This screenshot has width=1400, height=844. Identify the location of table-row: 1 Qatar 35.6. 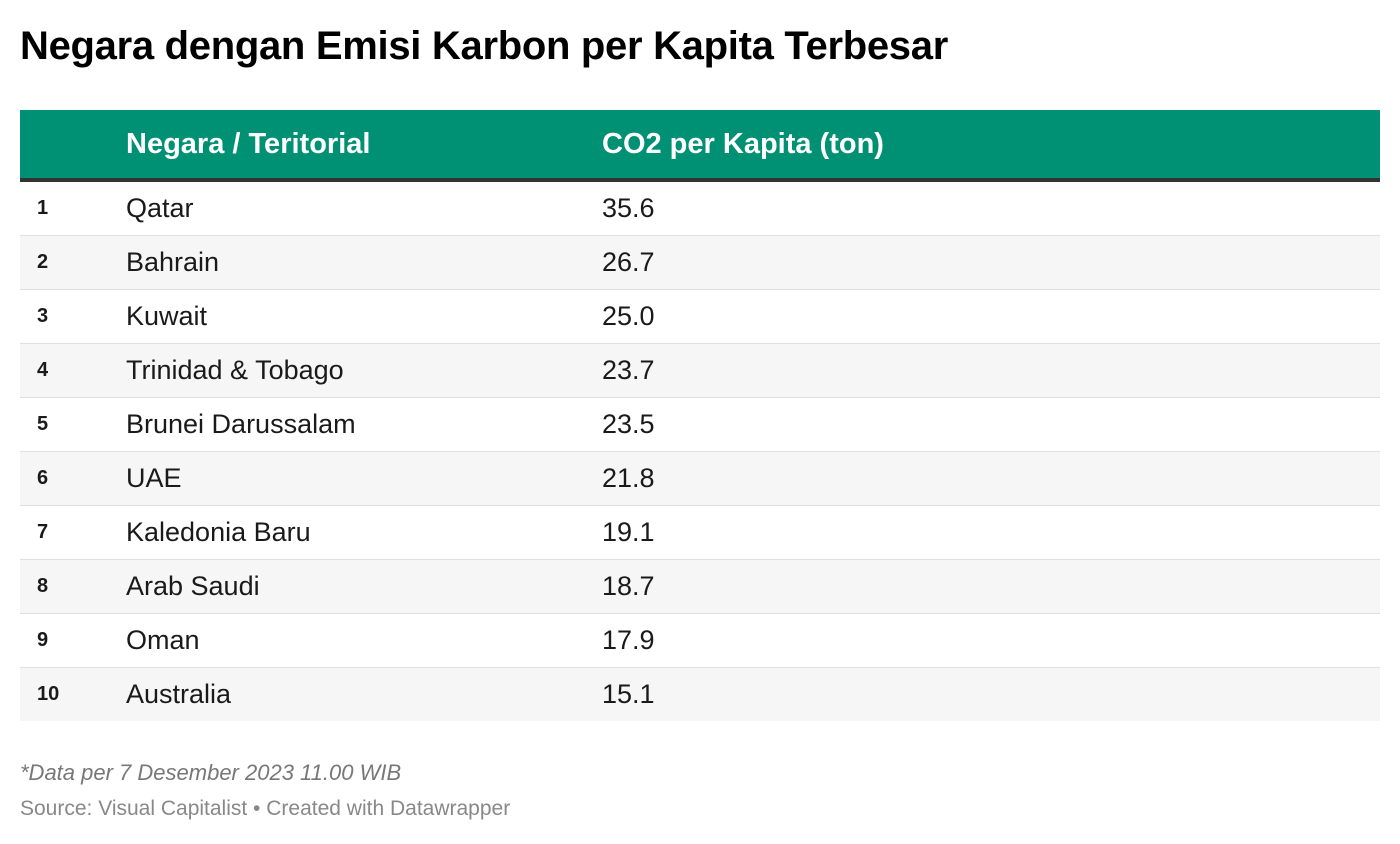
(700, 209).